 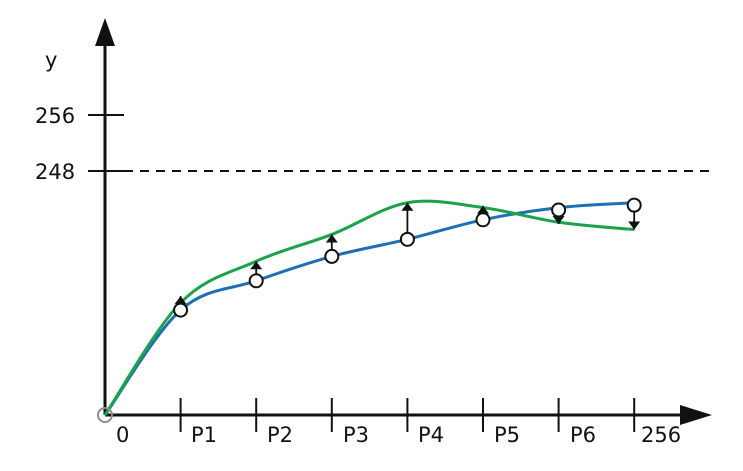 I want to click on correction-arrow-p5, so click(x=483, y=209).